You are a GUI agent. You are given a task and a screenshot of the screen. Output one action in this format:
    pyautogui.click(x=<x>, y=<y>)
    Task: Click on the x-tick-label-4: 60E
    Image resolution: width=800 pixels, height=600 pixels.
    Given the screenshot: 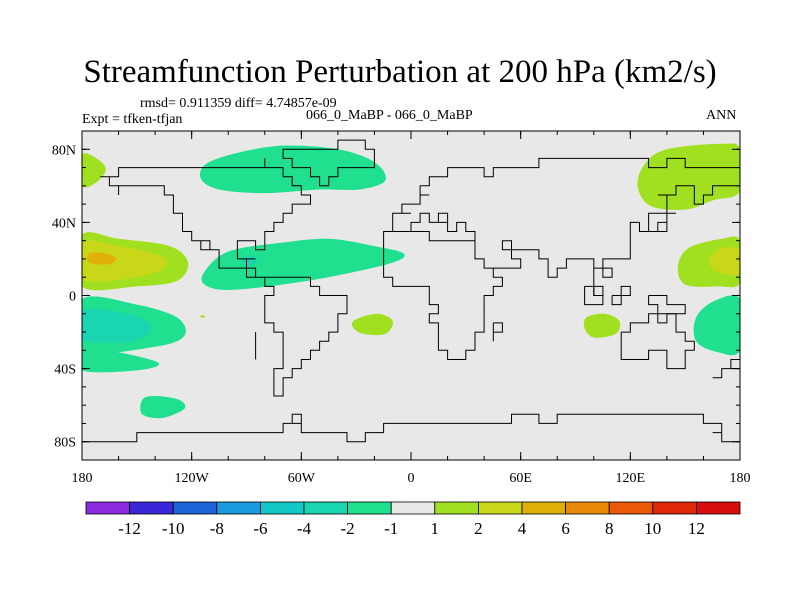 What is the action you would take?
    pyautogui.click(x=520, y=478)
    